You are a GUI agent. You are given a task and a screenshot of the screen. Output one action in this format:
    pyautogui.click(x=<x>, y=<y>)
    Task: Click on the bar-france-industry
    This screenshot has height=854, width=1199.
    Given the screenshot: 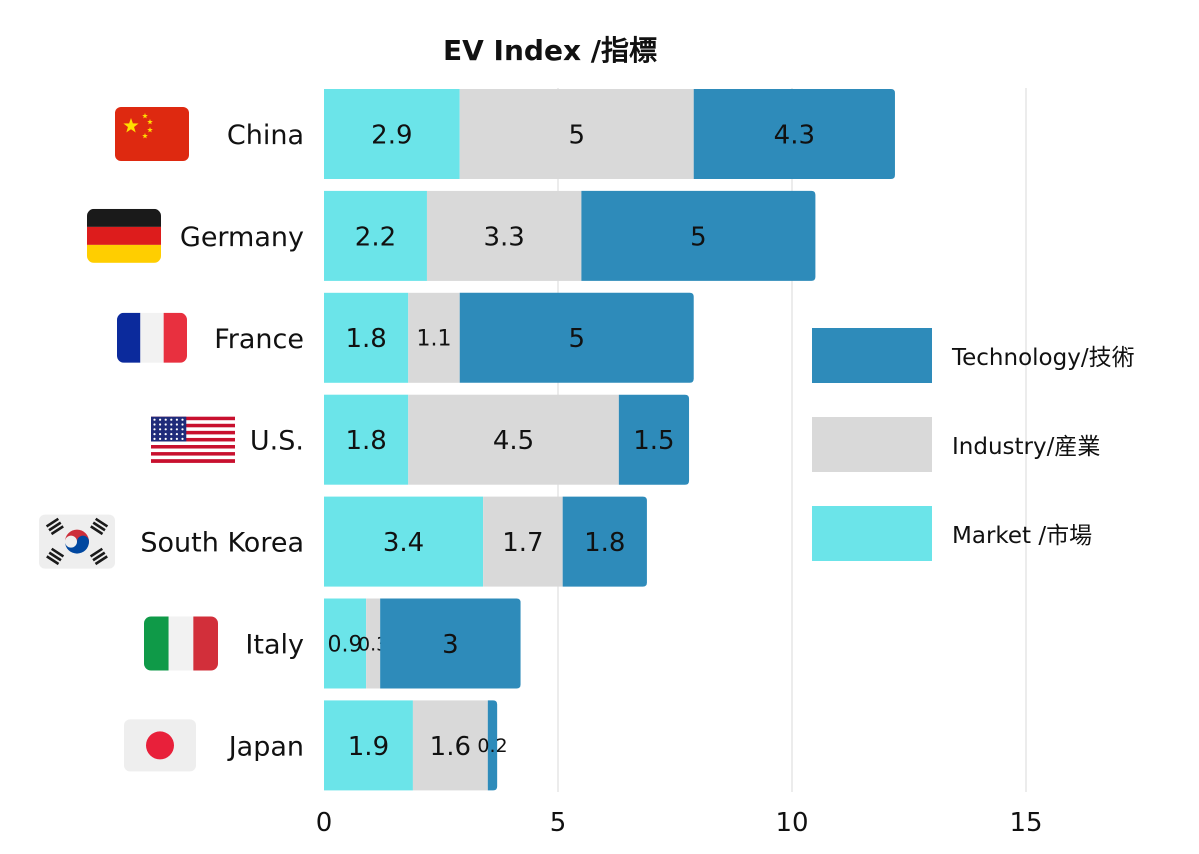 What is the action you would take?
    pyautogui.click(x=434, y=337)
    